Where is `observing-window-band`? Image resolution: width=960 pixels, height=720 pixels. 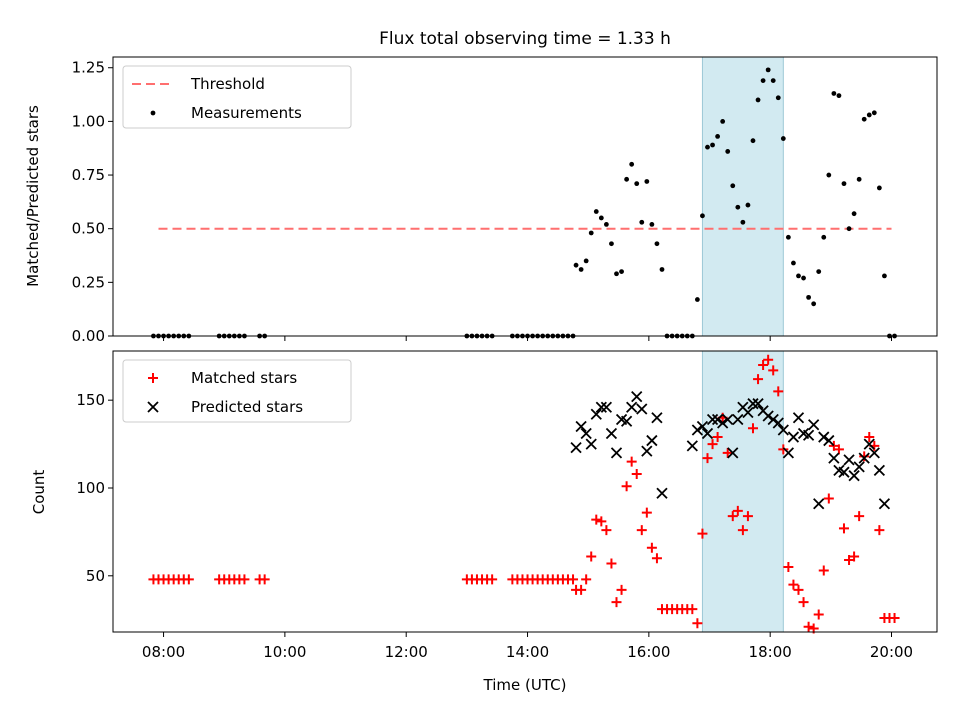 observing-window-band is located at coordinates (742, 196).